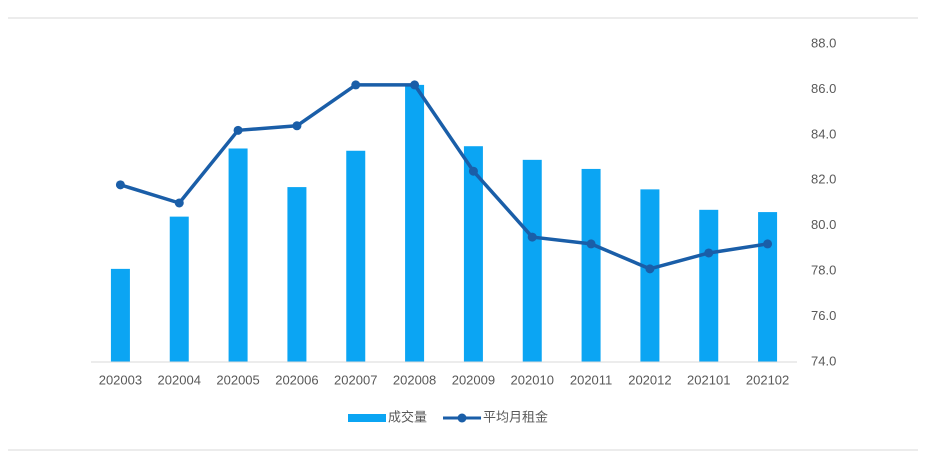  I want to click on x-tick-label: 202006, so click(296, 379).